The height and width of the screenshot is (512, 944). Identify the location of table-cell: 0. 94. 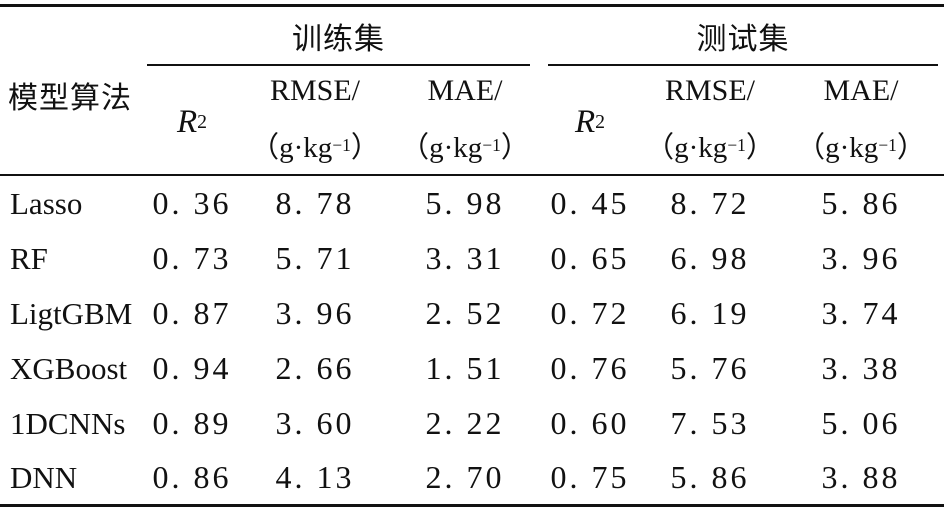
(192, 368).